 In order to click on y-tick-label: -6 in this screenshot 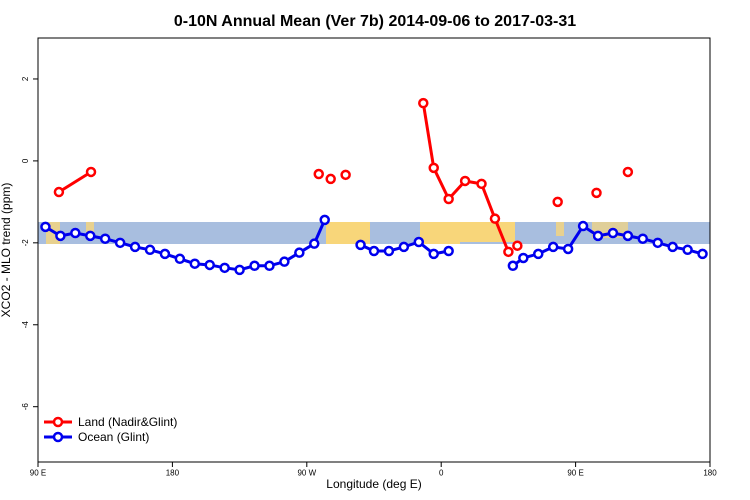, I will do `click(25, 407)`.